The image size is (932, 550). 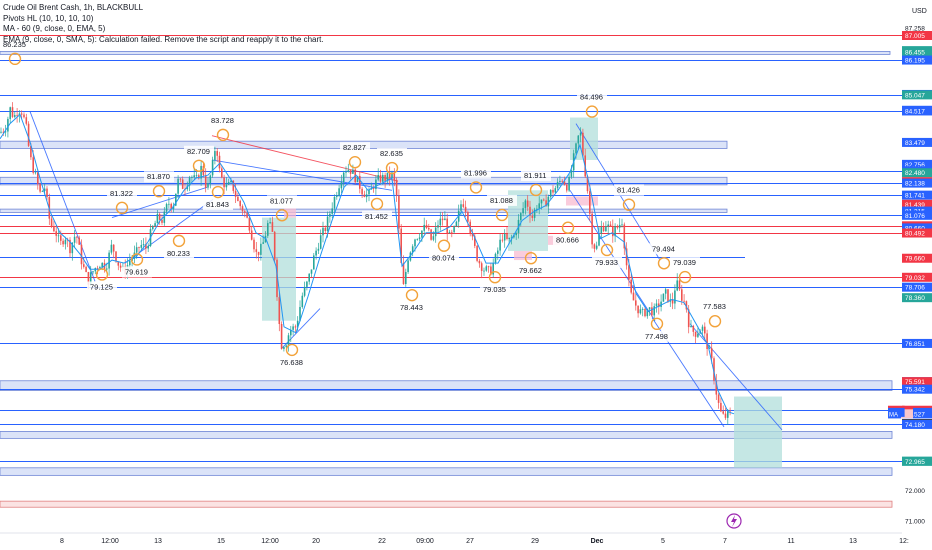 What do you see at coordinates (137, 265) in the screenshot?
I see `pivot-marker: 79.619` at bounding box center [137, 265].